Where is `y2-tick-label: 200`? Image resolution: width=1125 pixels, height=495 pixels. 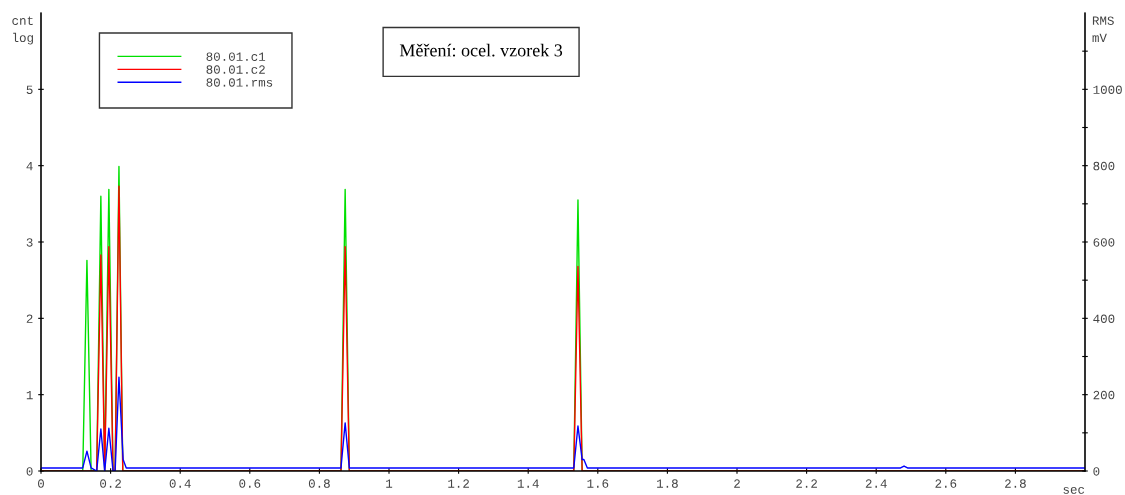 y2-tick-label: 200 is located at coordinates (1104, 395).